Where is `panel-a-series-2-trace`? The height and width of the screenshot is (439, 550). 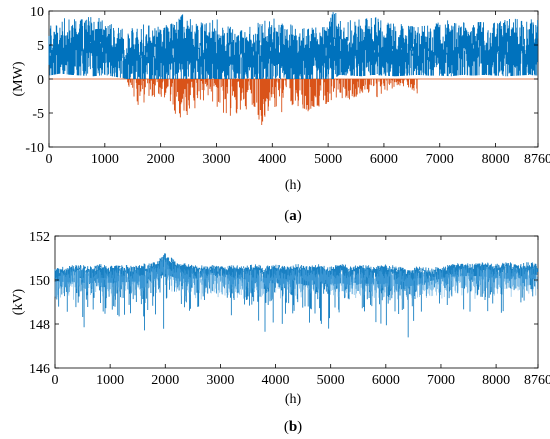 panel-a-series-2-trace is located at coordinates (272, 102).